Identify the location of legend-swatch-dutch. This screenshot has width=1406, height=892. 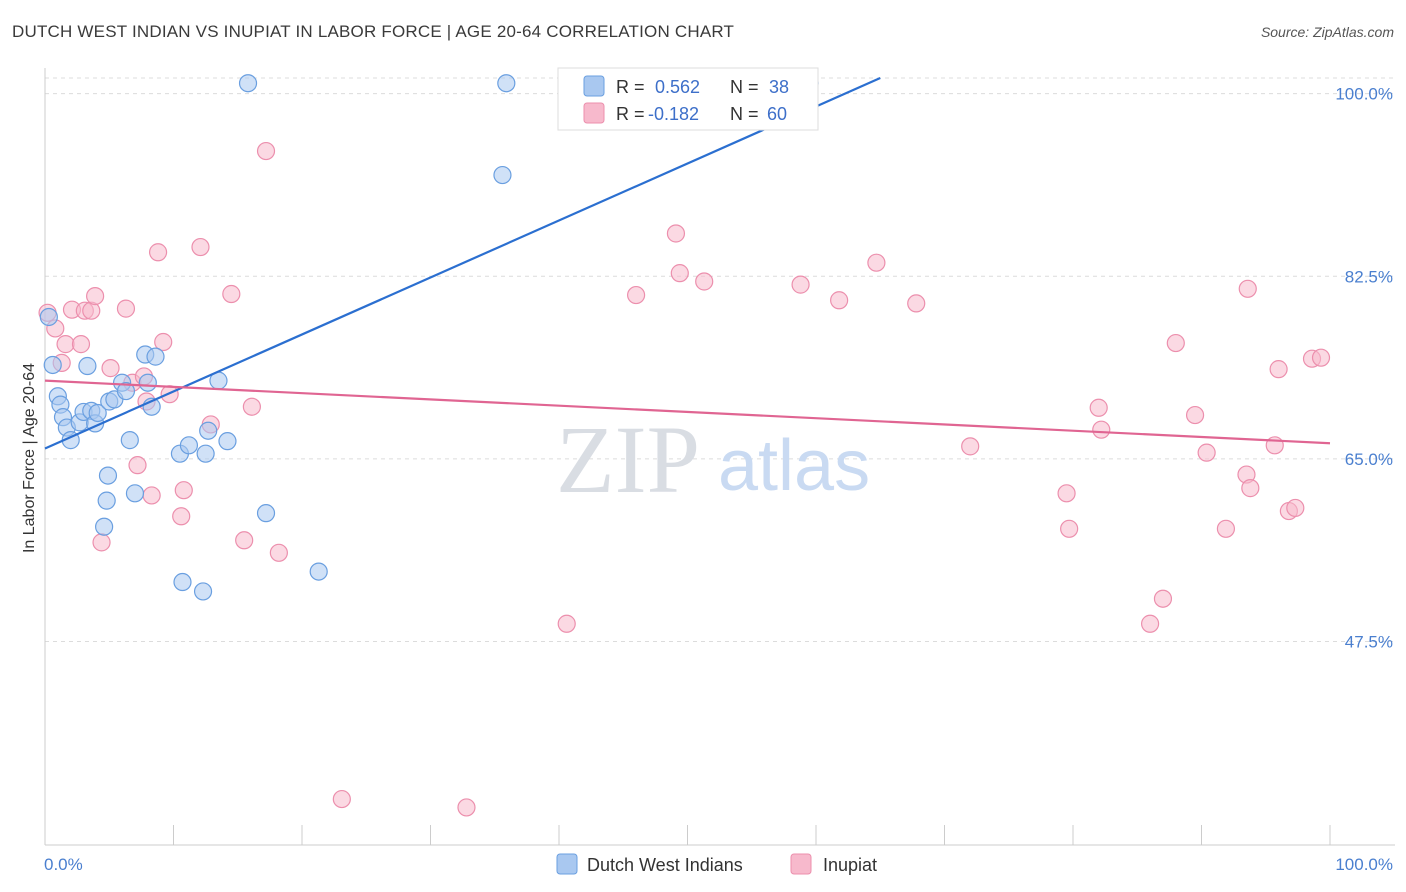
(594, 86).